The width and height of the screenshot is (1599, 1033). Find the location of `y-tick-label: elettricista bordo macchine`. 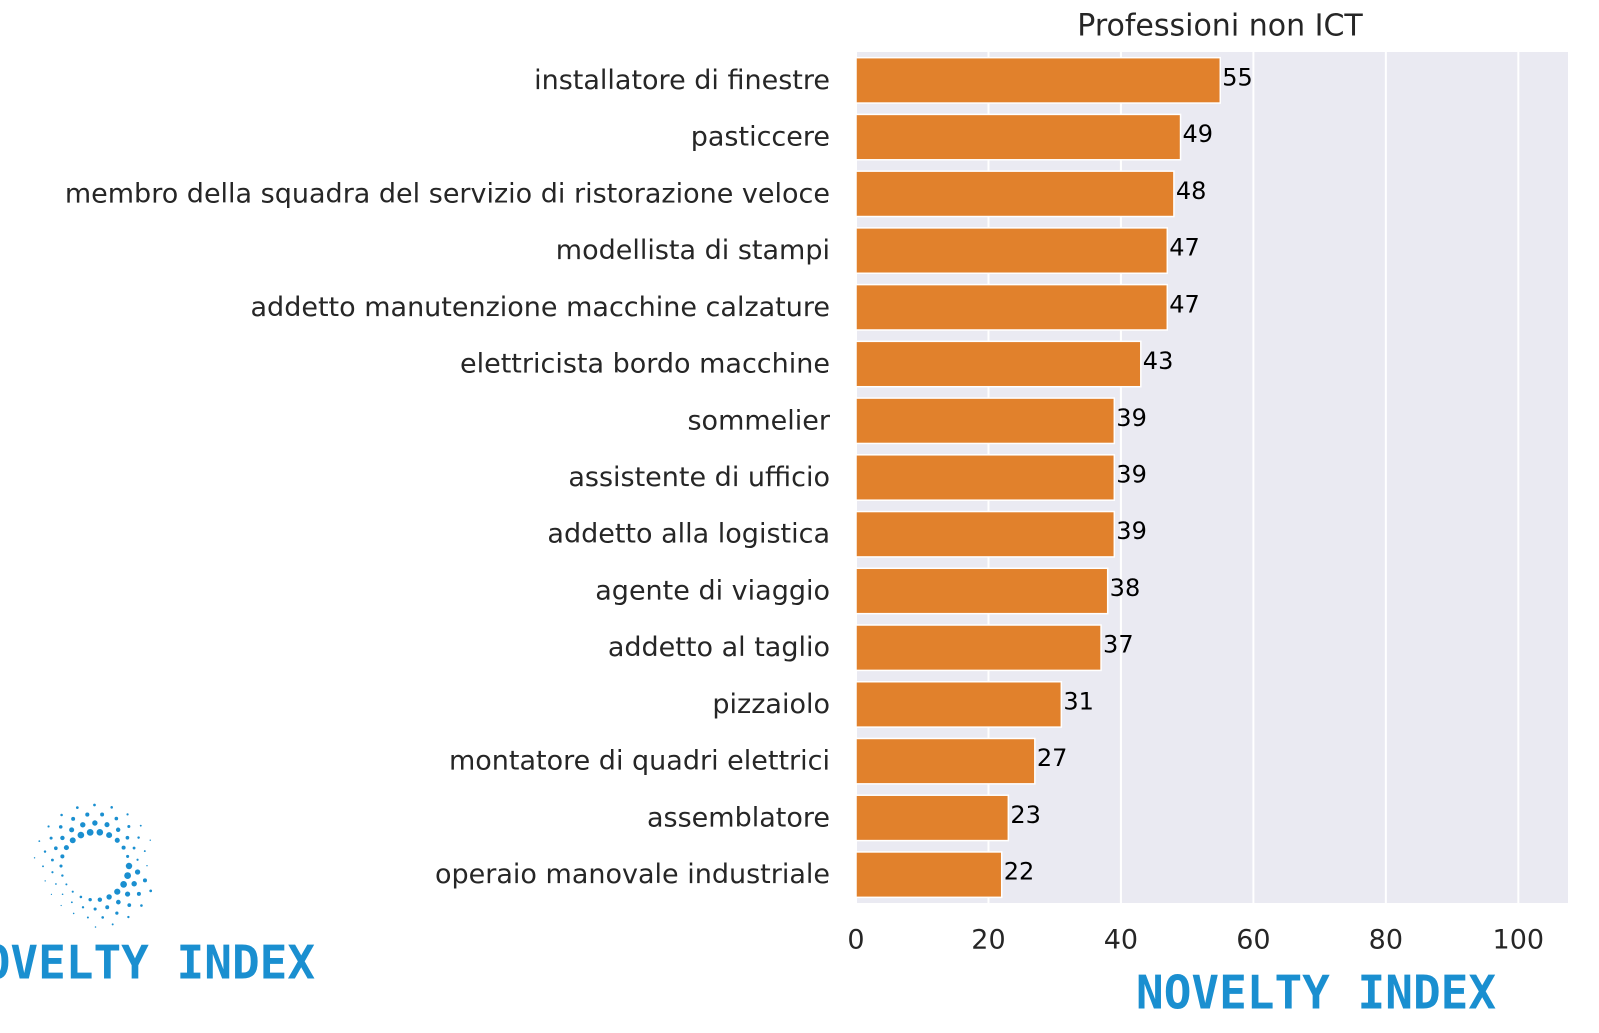

y-tick-label: elettricista bordo macchine is located at coordinates (645, 364).